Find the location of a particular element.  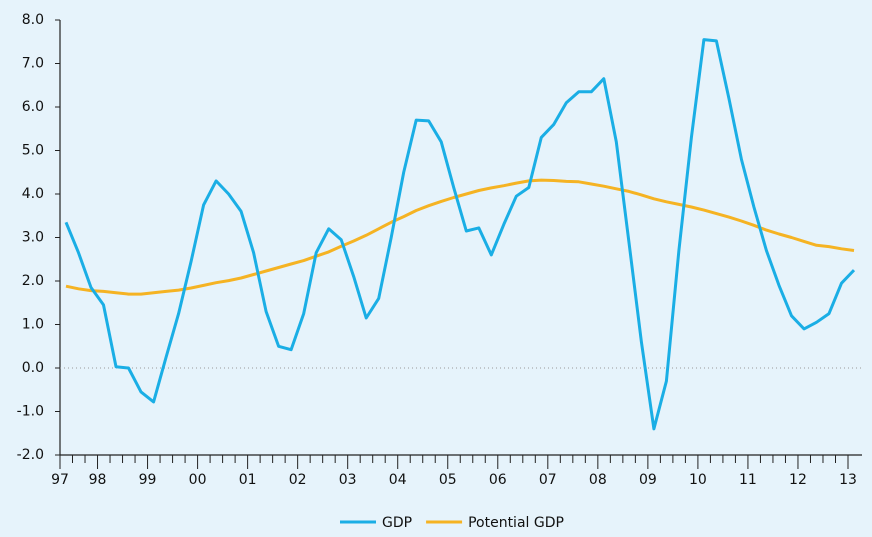

y-tick-label: -2.0 is located at coordinates (30, 455).